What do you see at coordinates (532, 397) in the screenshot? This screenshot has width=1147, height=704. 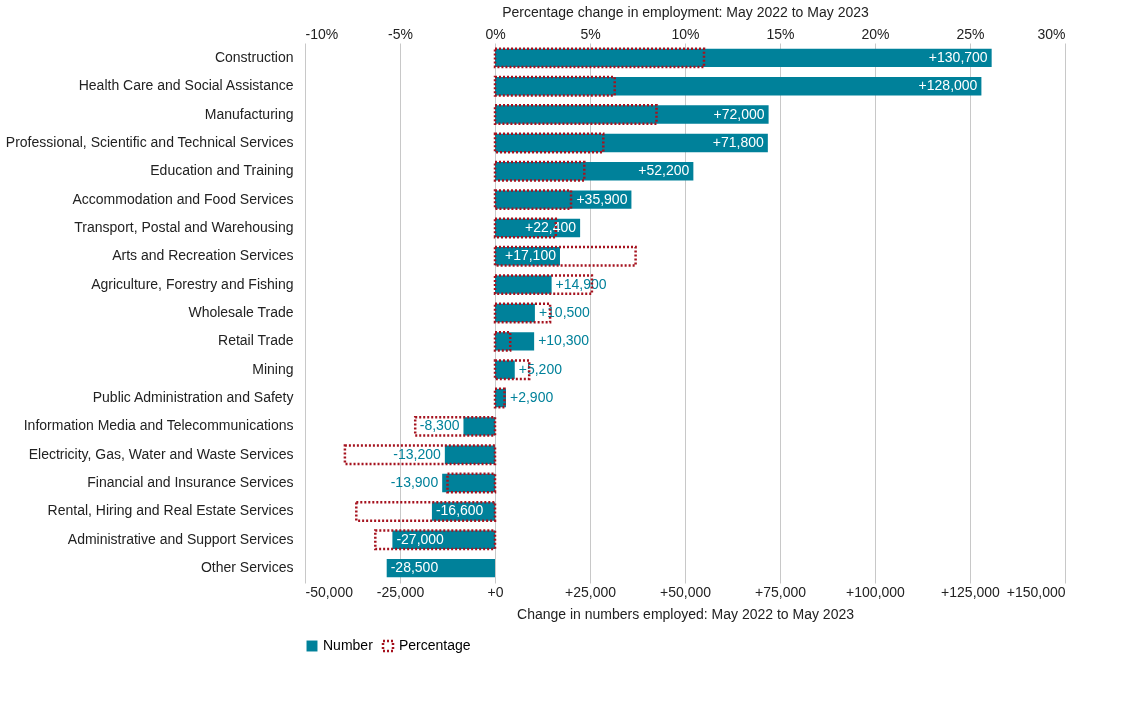 I see `data-label: +2,900` at bounding box center [532, 397].